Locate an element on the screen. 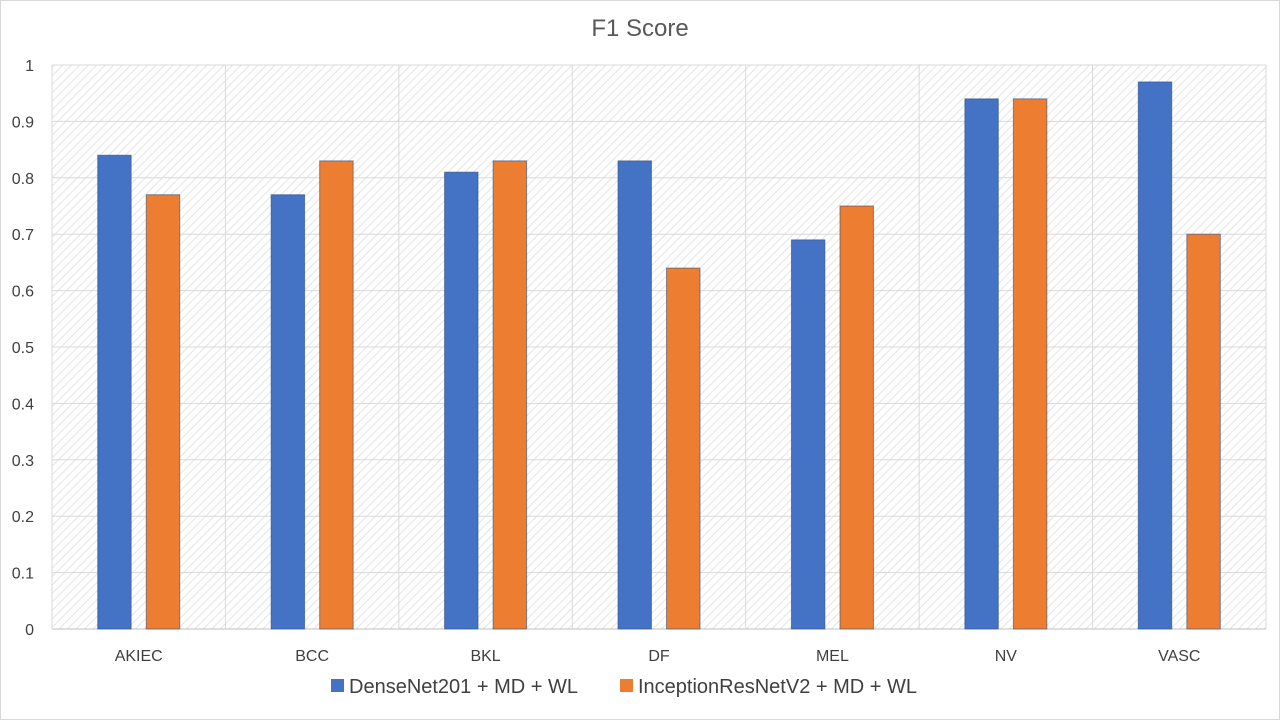 The image size is (1280, 720). y-tick-label: 0.3 is located at coordinates (23, 461).